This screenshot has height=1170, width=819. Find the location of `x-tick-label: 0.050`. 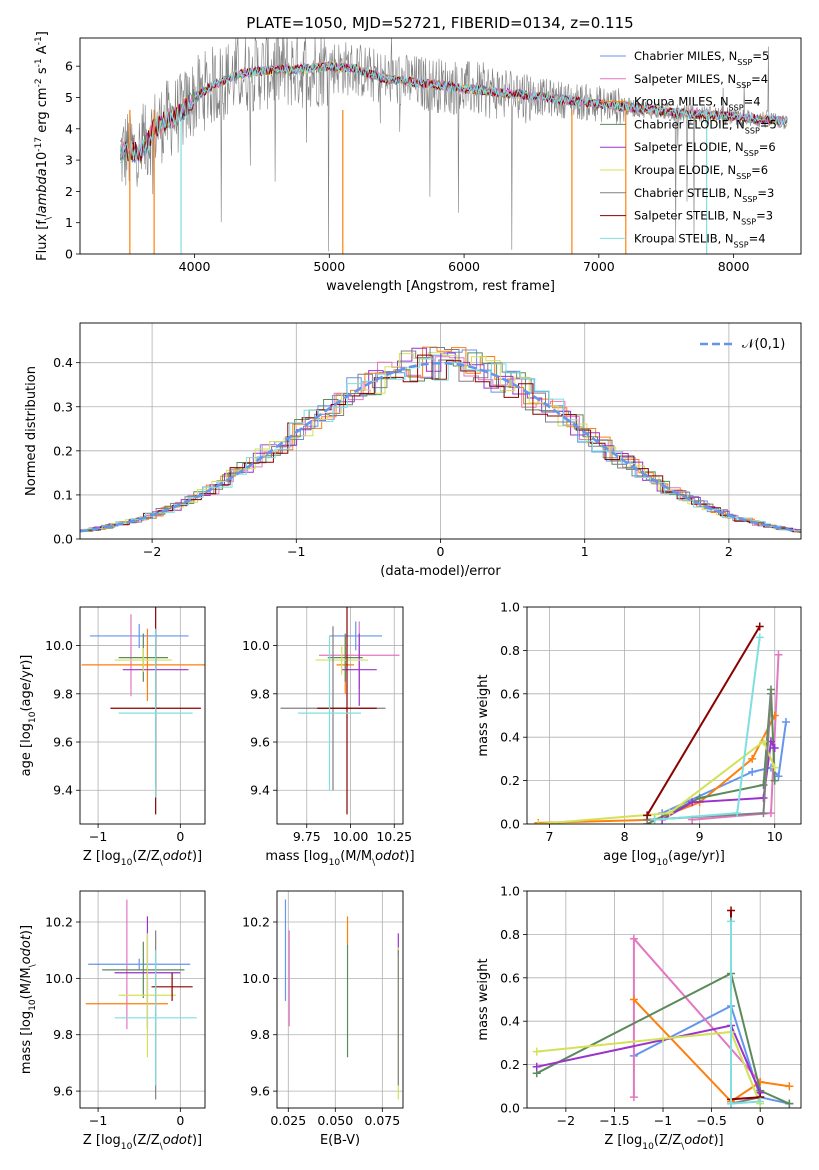

x-tick-label: 0.050 is located at coordinates (335, 1120).